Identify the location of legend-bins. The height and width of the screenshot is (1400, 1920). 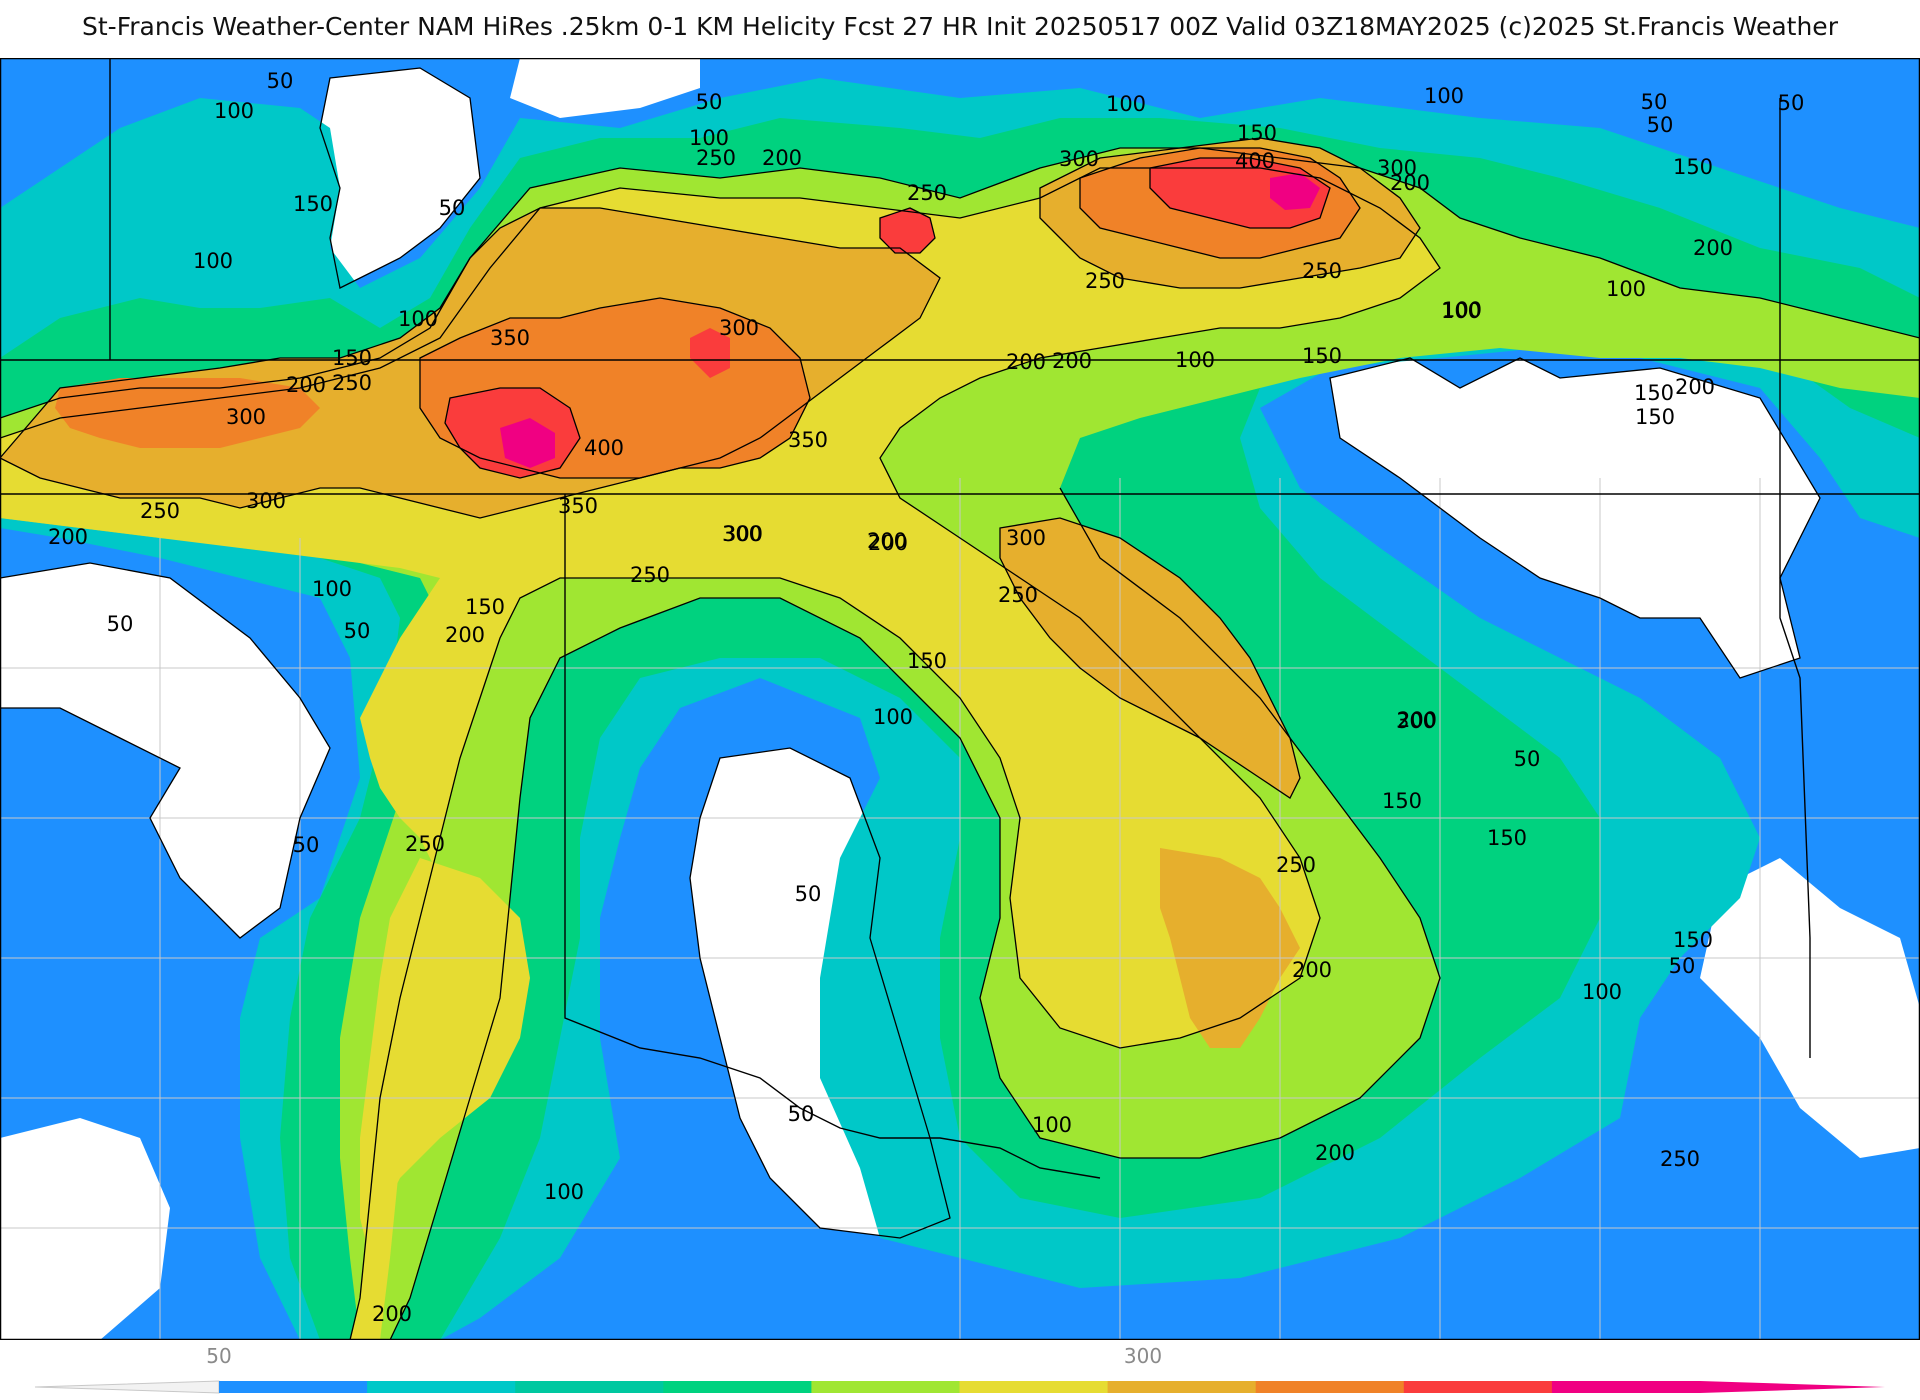
(960, 1387).